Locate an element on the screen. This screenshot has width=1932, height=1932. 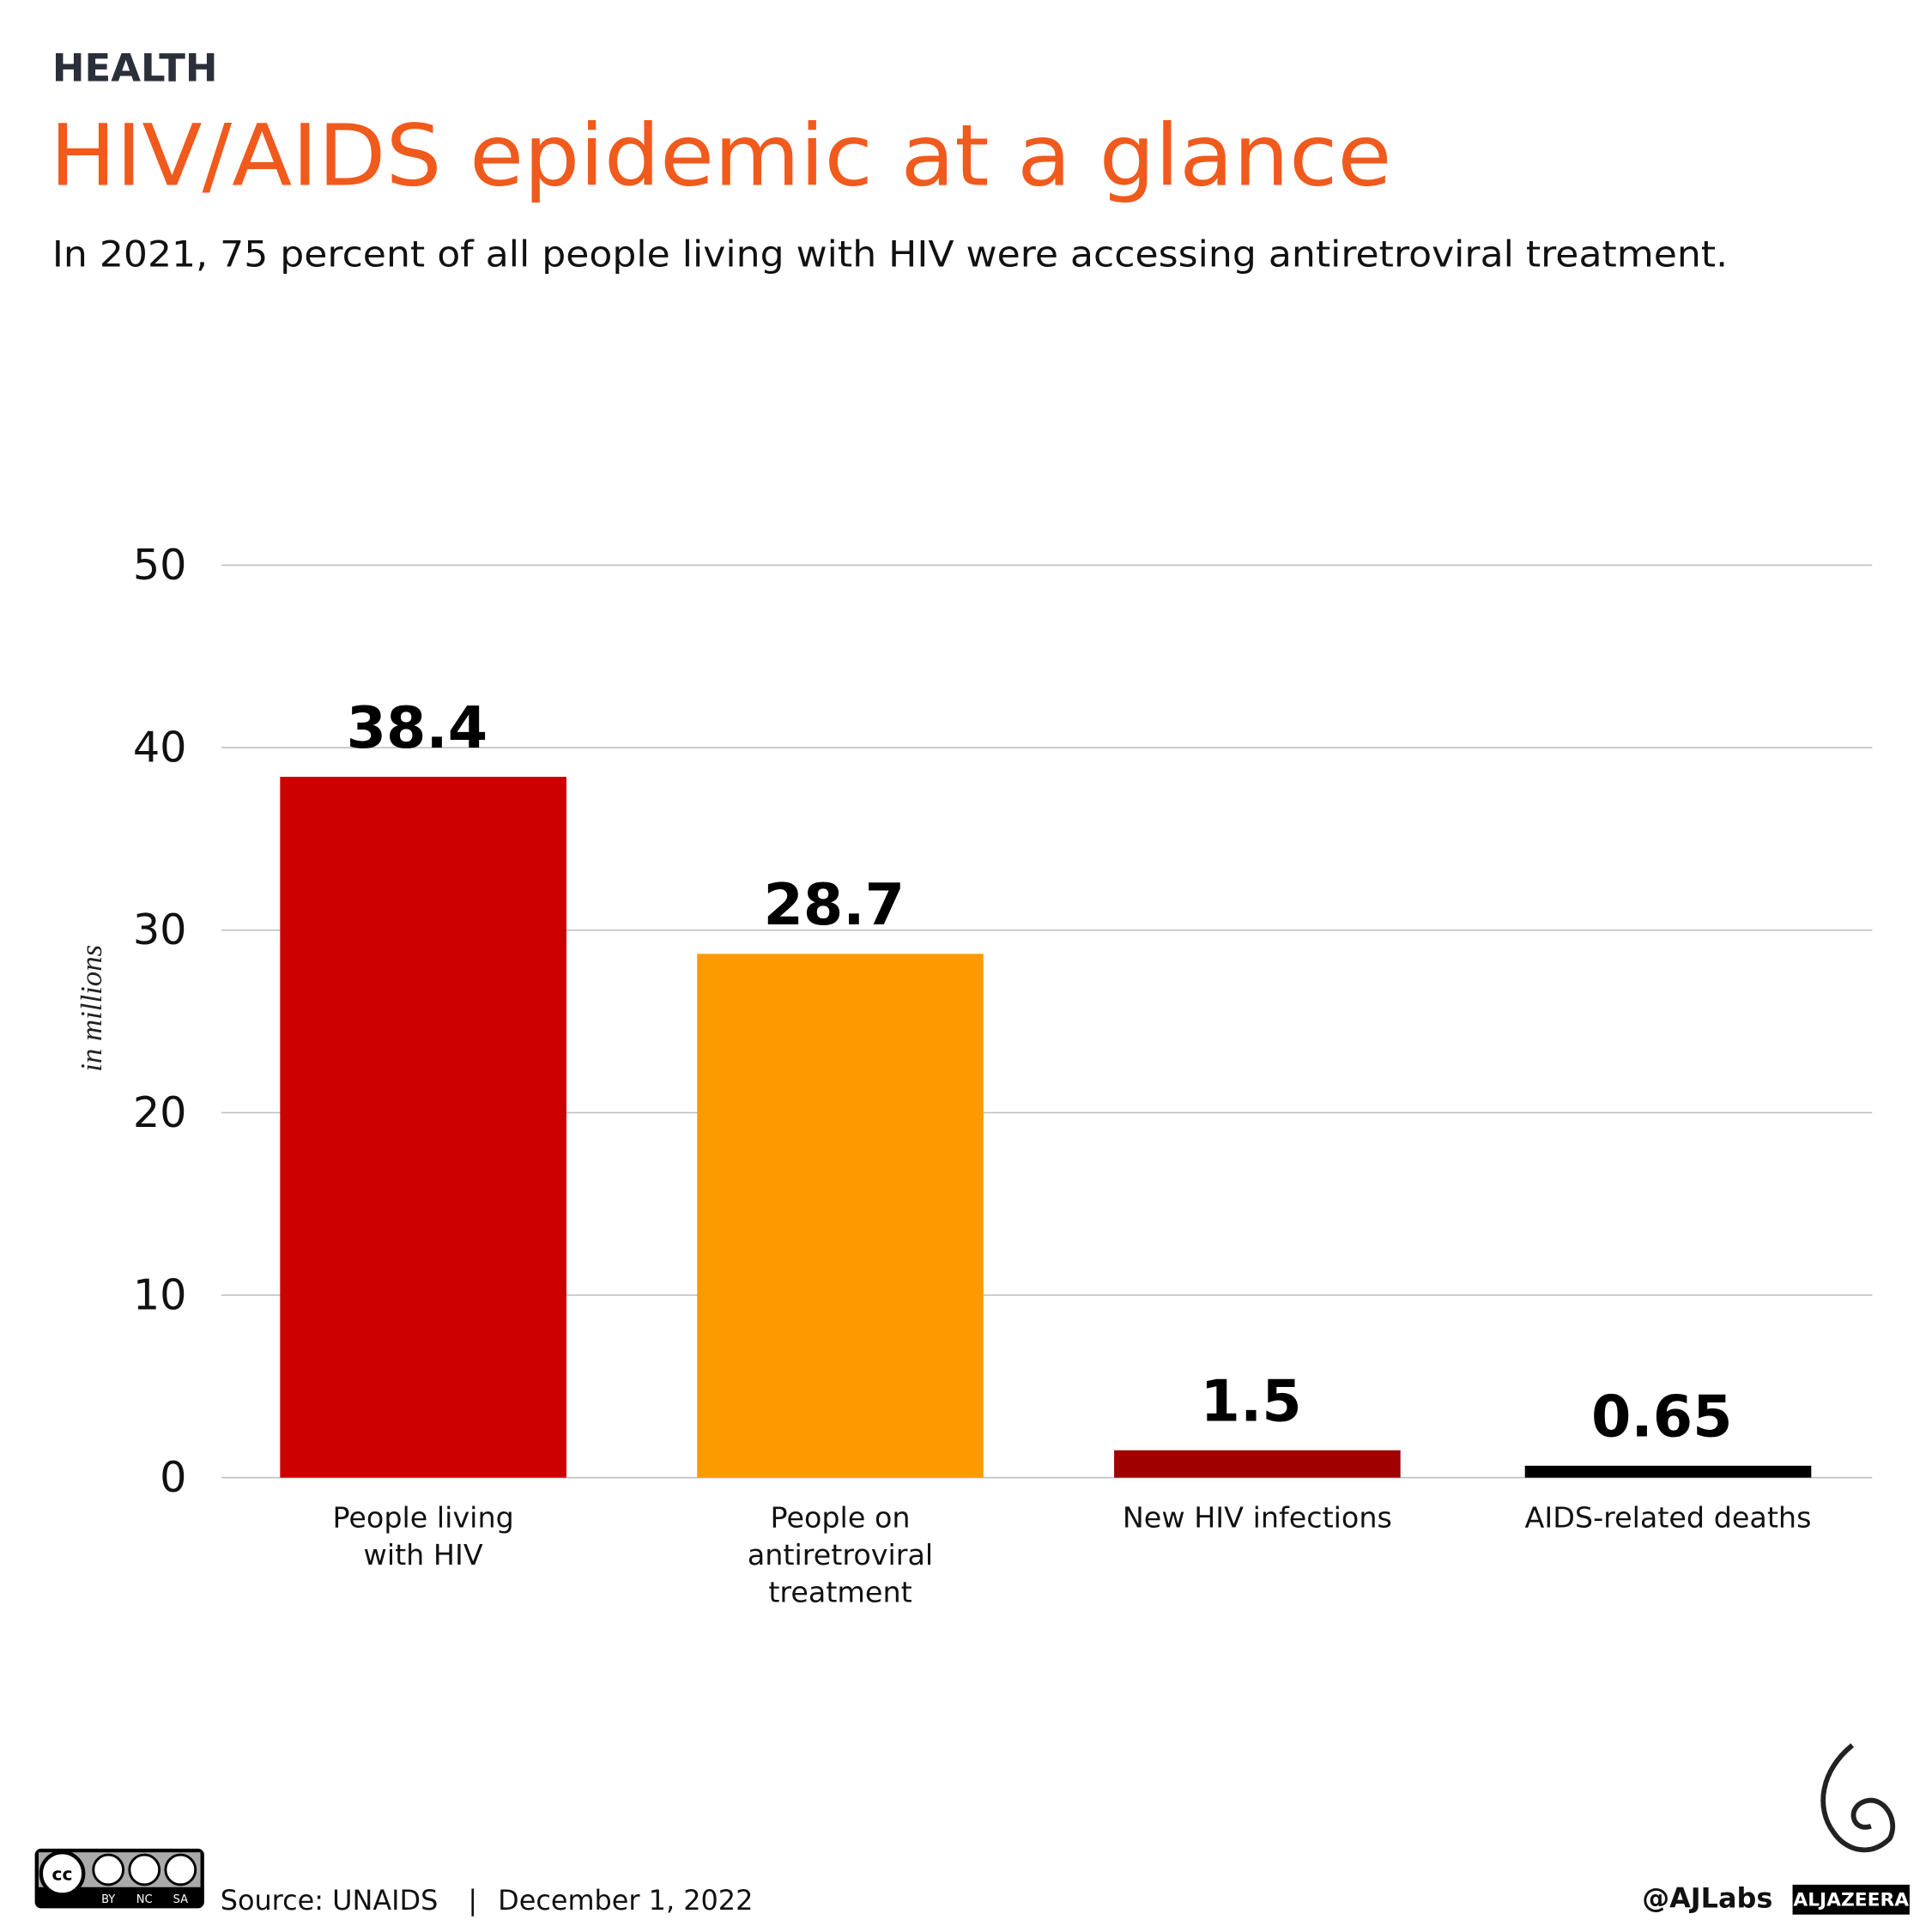
y-tick-label: 0 is located at coordinates (173, 1477).